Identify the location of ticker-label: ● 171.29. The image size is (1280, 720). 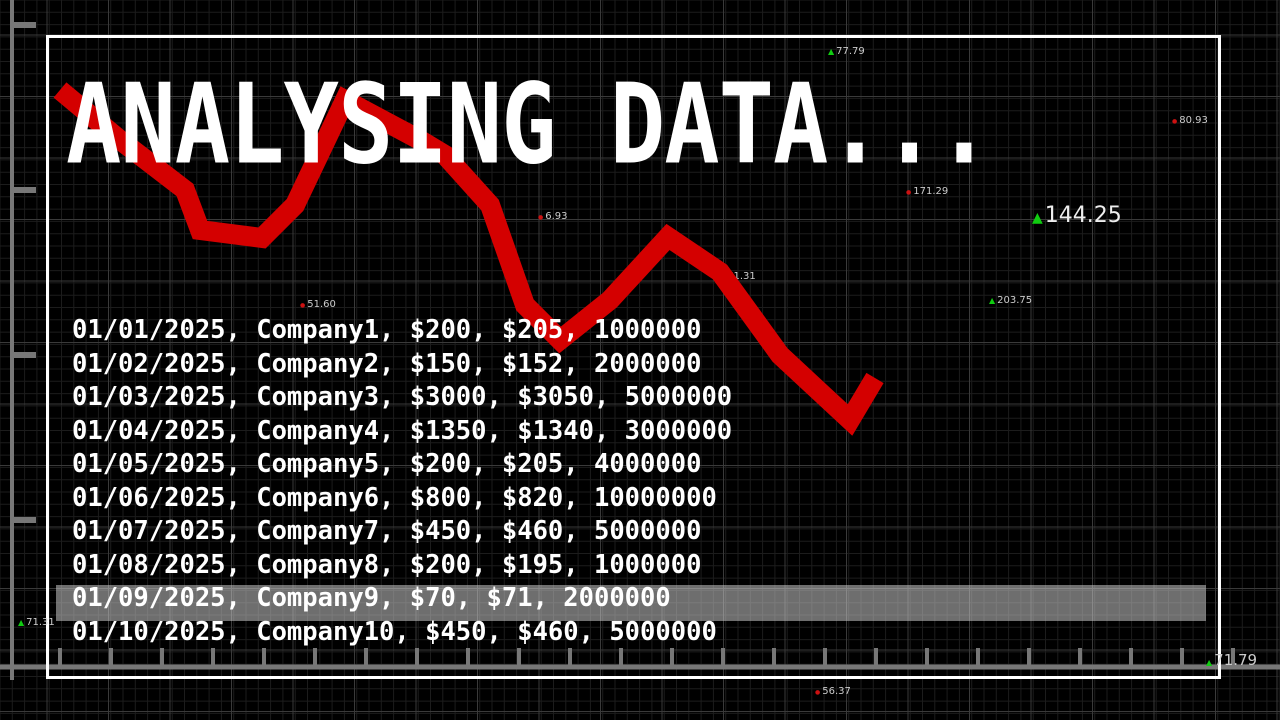
(927, 191).